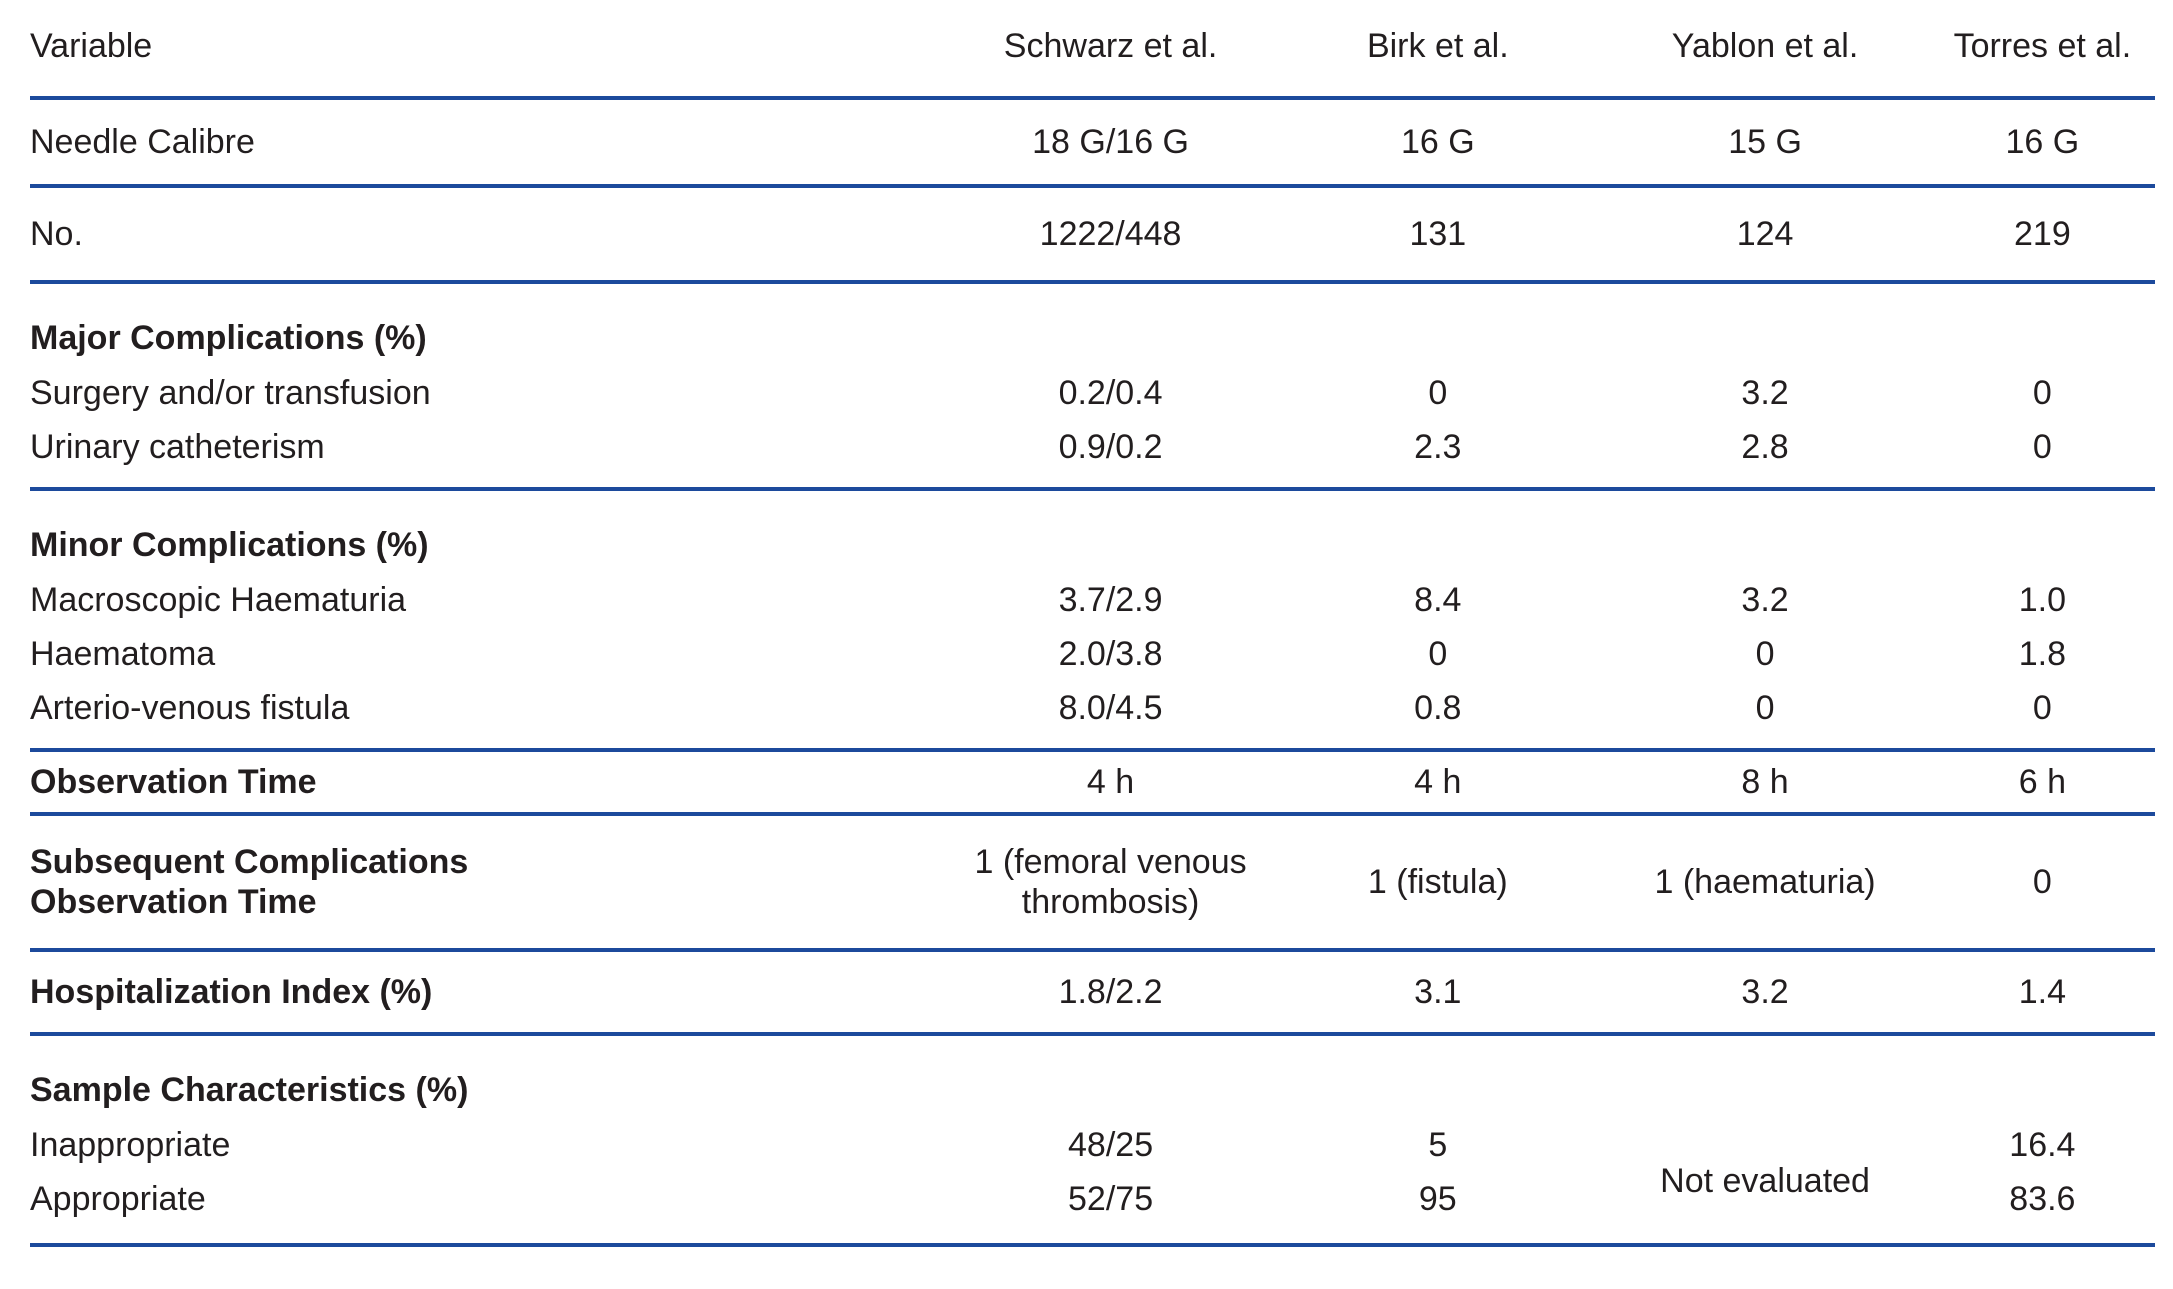 This screenshot has height=1289, width=2173. What do you see at coordinates (1110, 600) in the screenshot?
I see `cell-macroscopic-haematuria-schwarz: 3.7/2.9` at bounding box center [1110, 600].